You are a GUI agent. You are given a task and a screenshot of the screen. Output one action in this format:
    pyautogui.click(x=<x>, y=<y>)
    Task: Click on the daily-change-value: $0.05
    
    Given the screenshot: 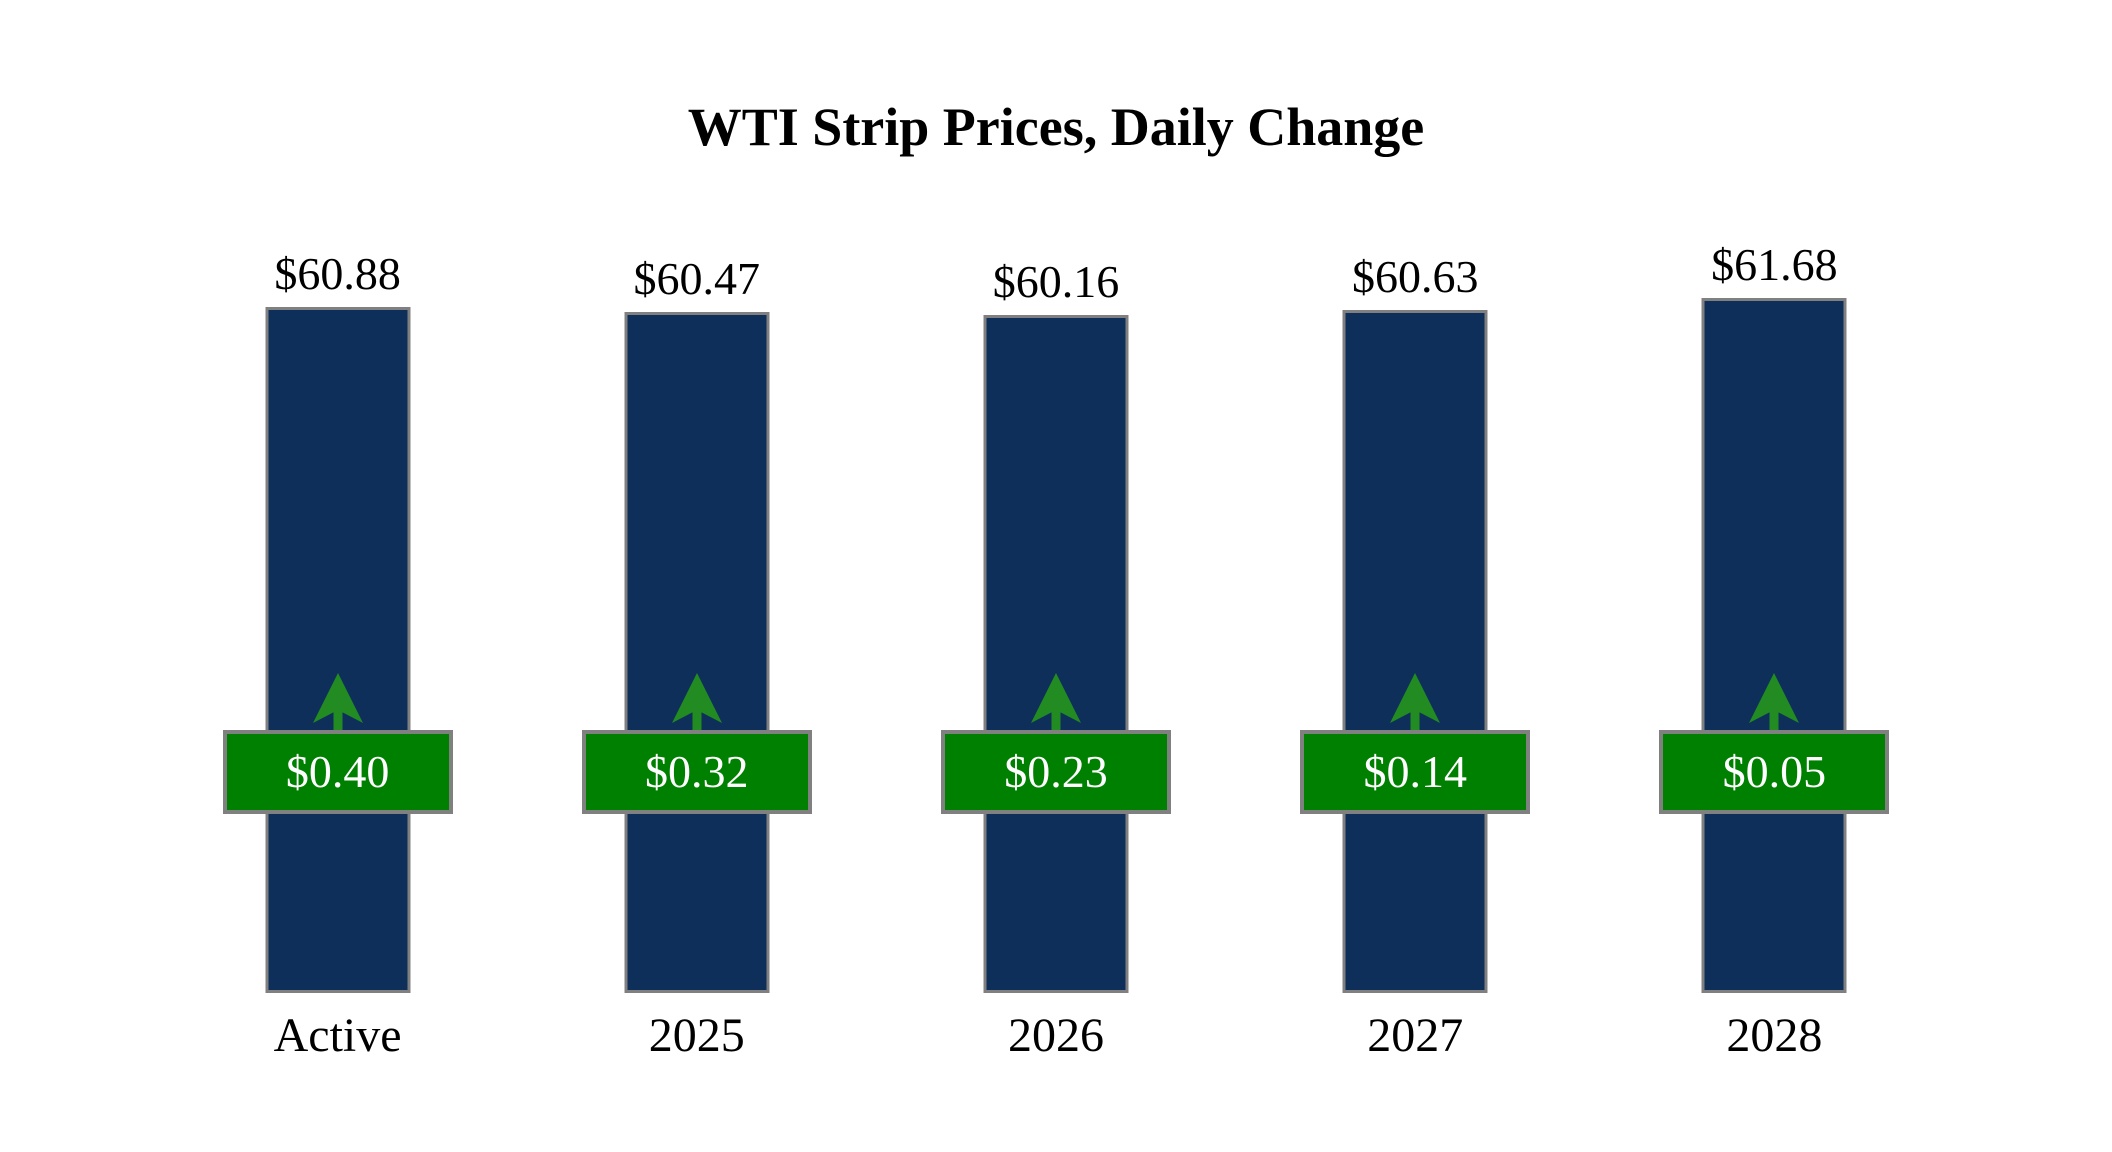 What is the action you would take?
    pyautogui.click(x=1774, y=771)
    